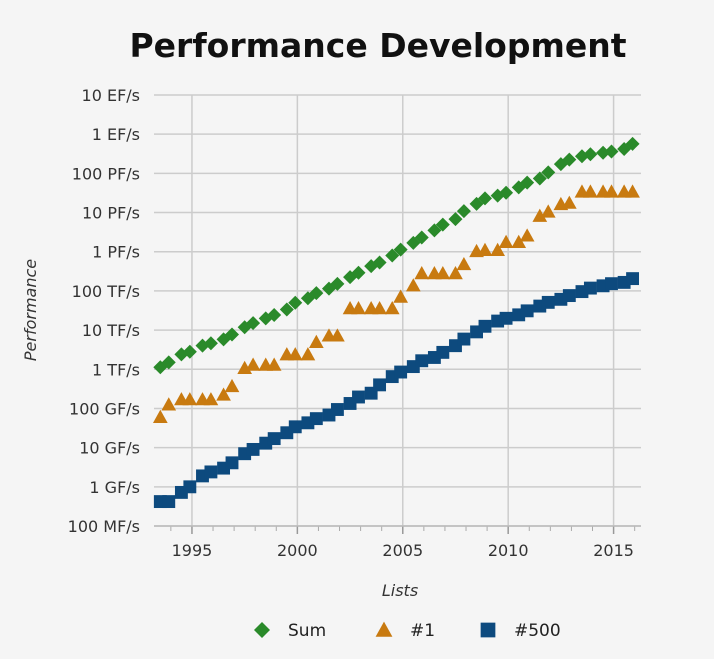 The height and width of the screenshot is (659, 714). Describe the element at coordinates (422, 631) in the screenshot. I see `legend-label: #1` at that location.